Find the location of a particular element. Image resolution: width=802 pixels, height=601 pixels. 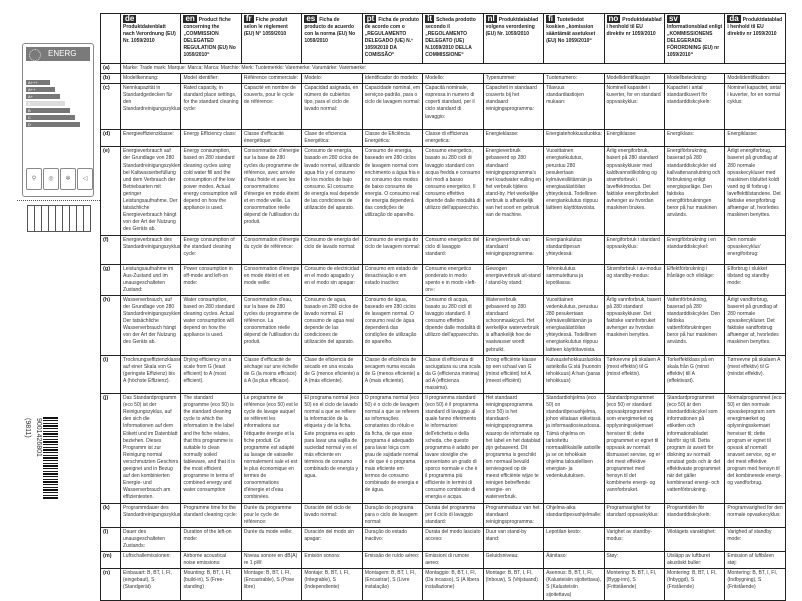

cell-nl: Energieklasse: is located at coordinates (513, 138).